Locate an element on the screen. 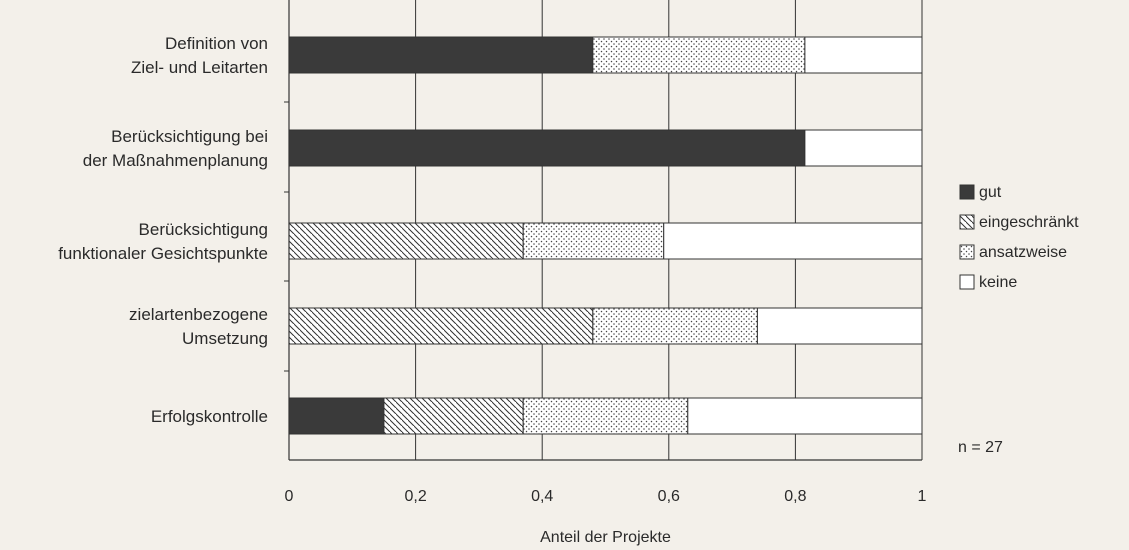 The width and height of the screenshot is (1129, 550). category-label-0: Definition von Ziel- und Leitarten is located at coordinates (199, 55).